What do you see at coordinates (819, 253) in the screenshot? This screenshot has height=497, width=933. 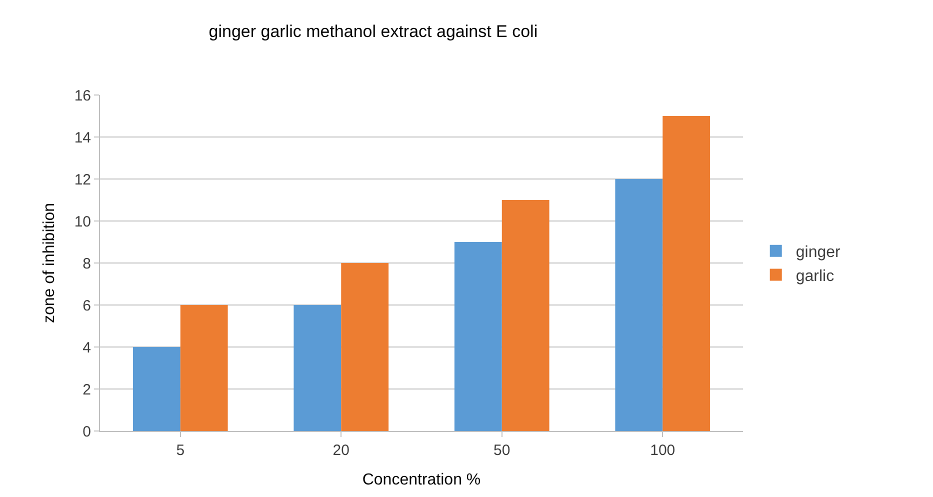 I see `legend-label: ginger` at bounding box center [819, 253].